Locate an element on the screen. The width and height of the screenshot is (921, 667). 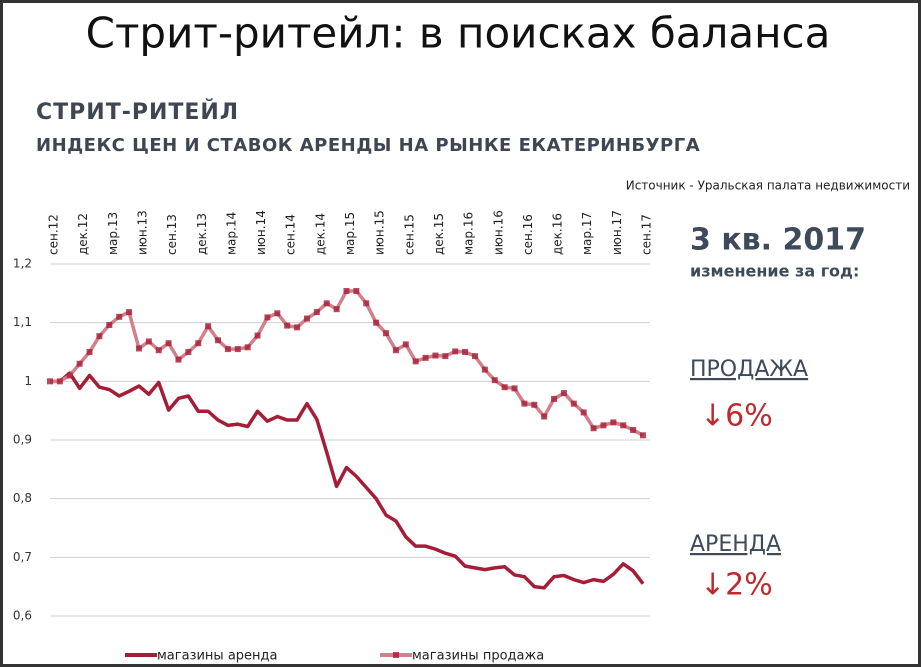
y-tick-label: 0,9 is located at coordinates (22, 440).